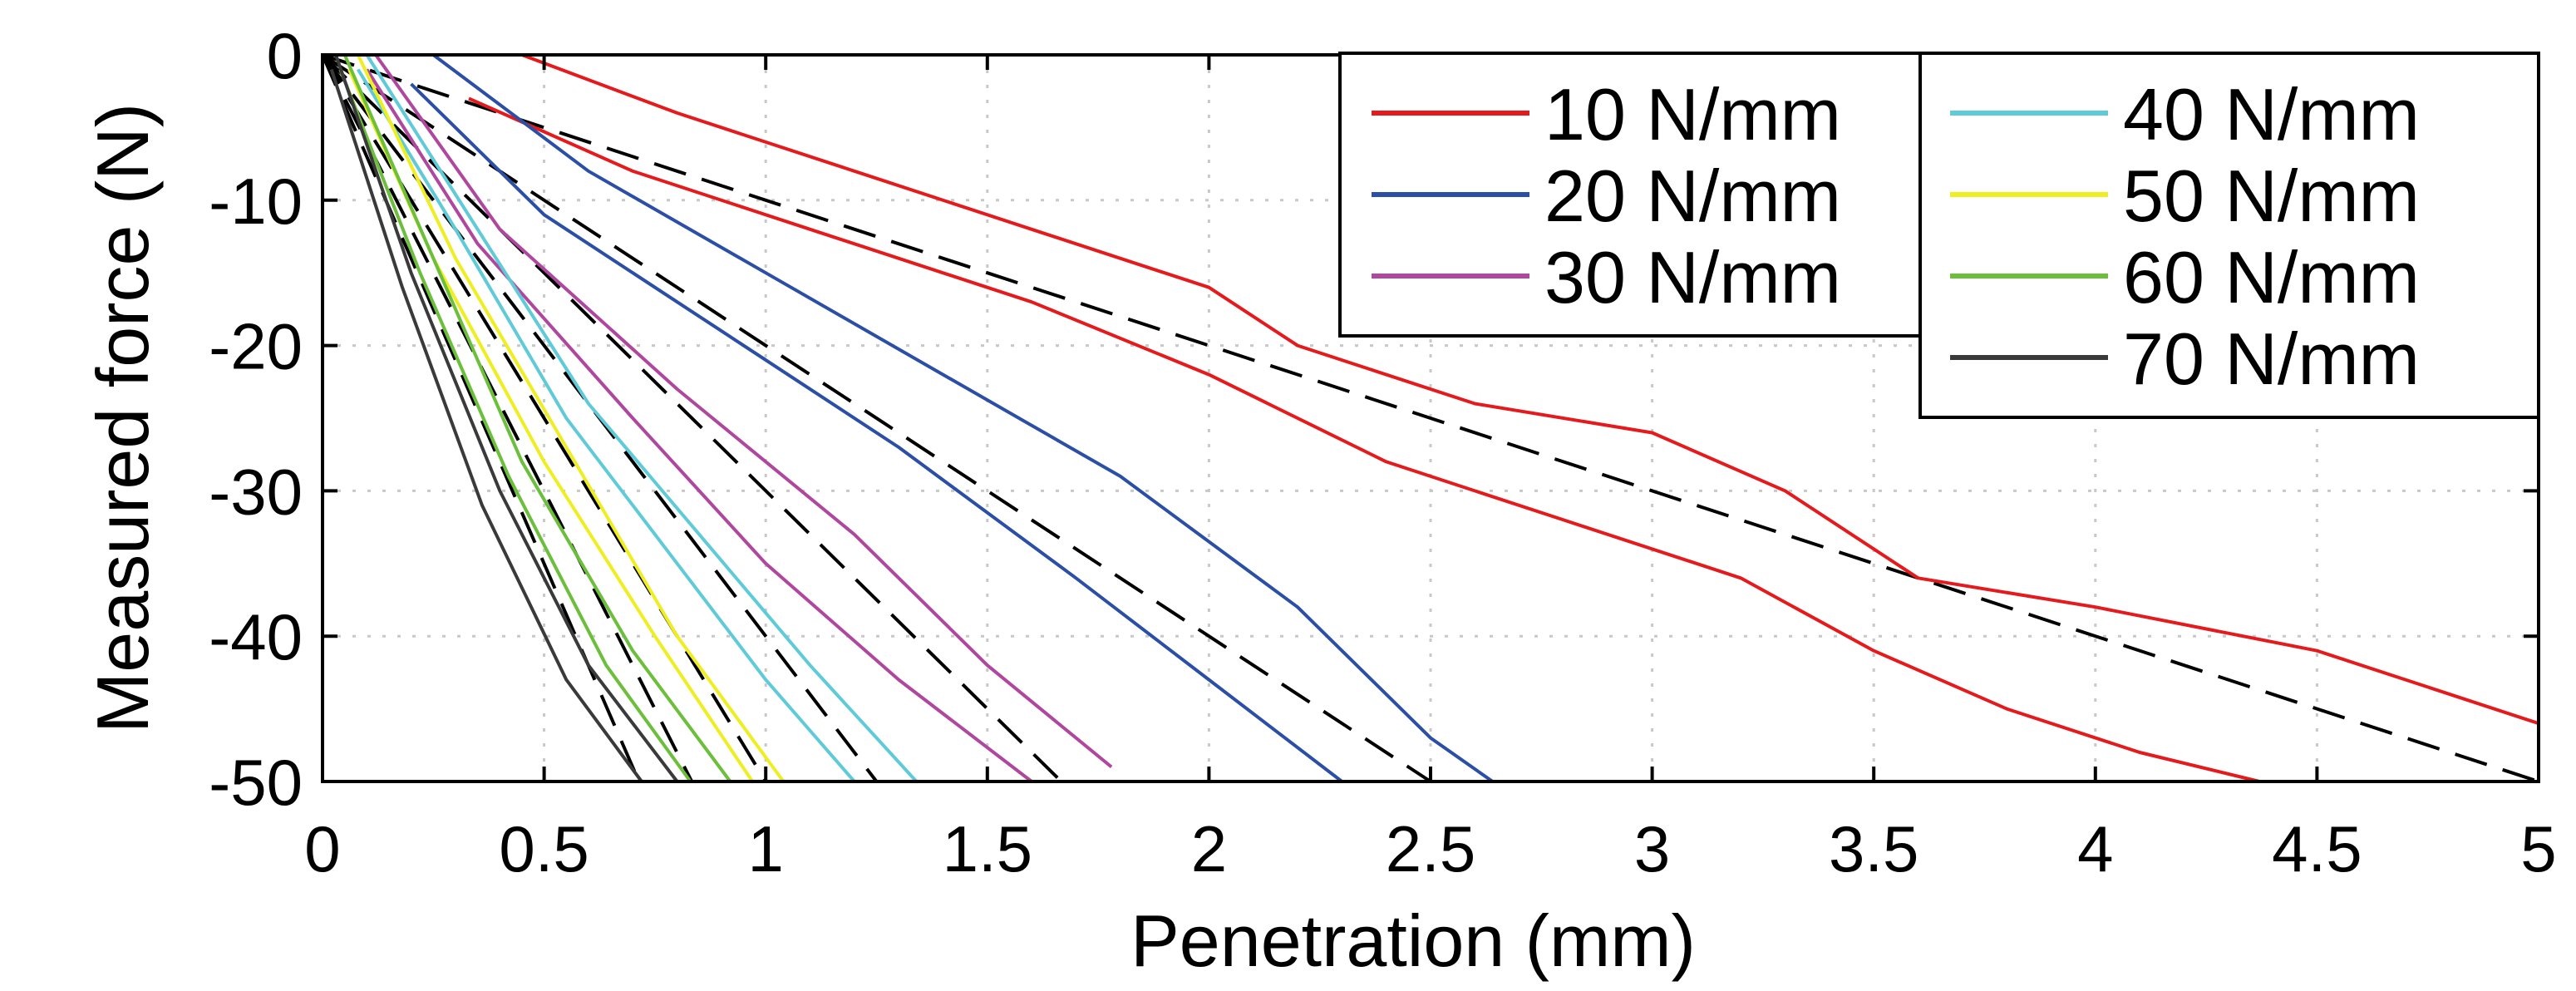 This screenshot has width=2576, height=991. Describe the element at coordinates (1873, 848) in the screenshot. I see `x-tick-label: 3.5` at that location.